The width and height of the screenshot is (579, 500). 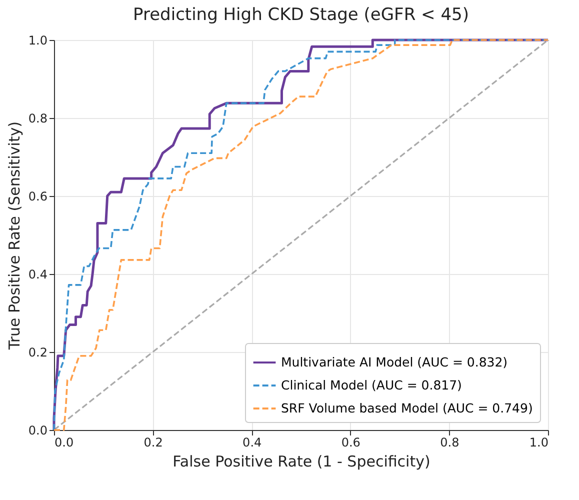 I want to click on y-tick-label: 0.8, so click(x=38, y=119).